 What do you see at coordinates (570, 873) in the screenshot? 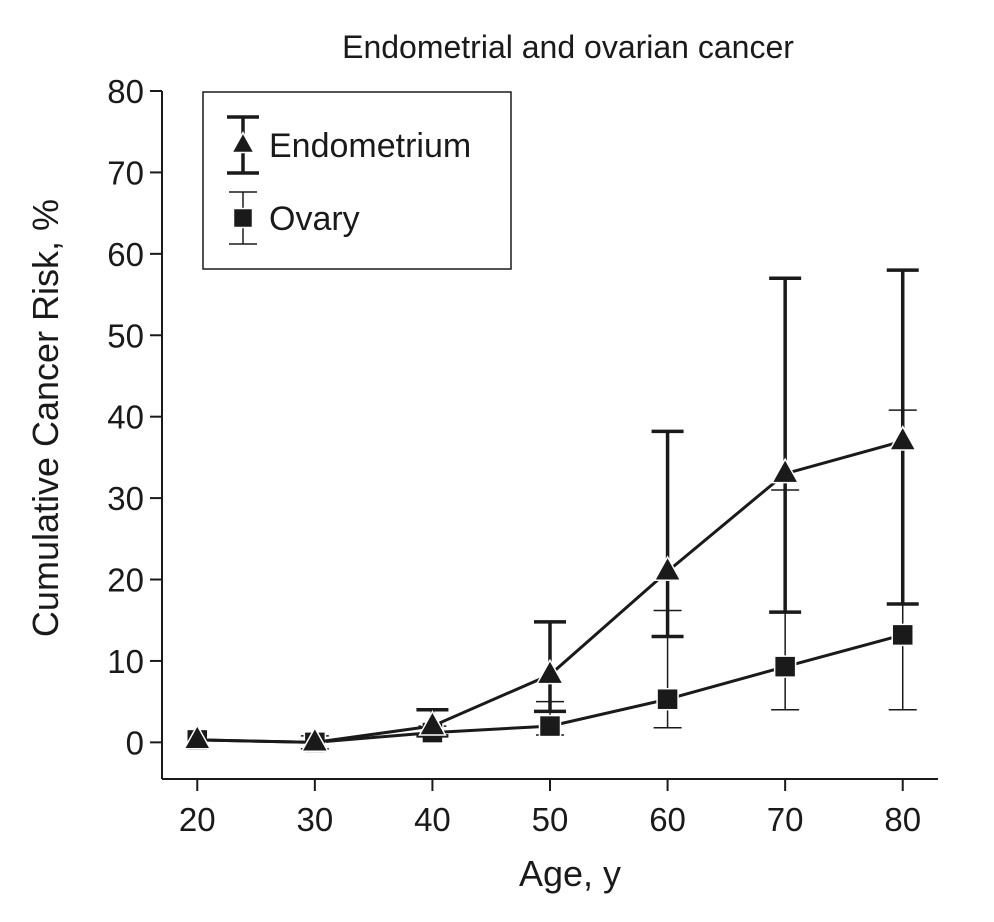
I see `x-axis-label: Age, y` at bounding box center [570, 873].